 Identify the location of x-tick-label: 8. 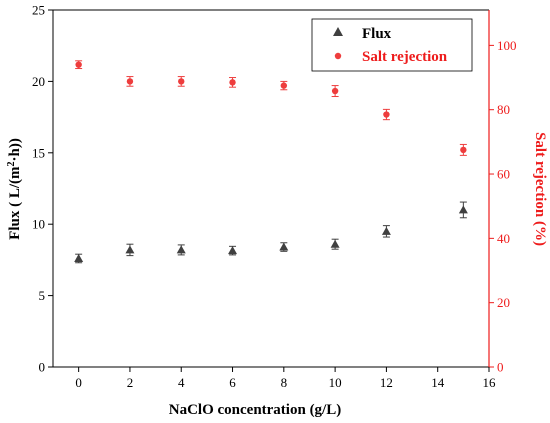
(284, 382).